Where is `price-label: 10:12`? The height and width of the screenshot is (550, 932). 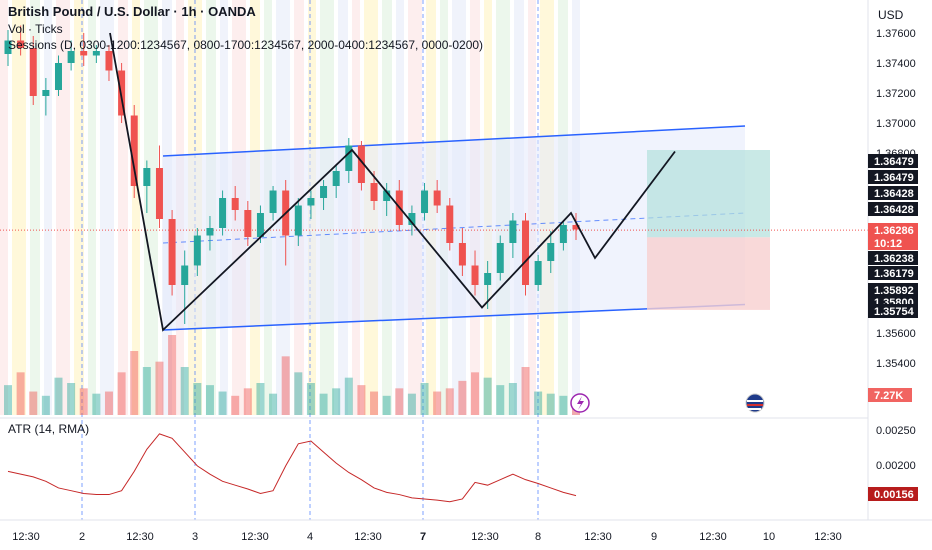
price-label: 10:12 is located at coordinates (888, 244).